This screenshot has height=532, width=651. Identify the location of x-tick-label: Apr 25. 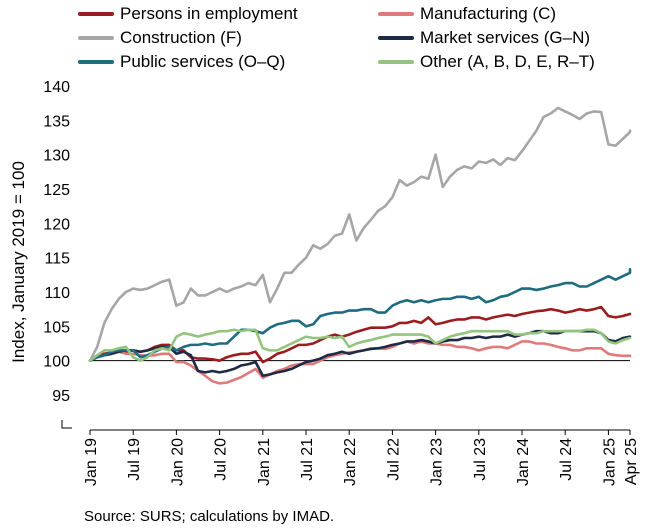
(631, 461).